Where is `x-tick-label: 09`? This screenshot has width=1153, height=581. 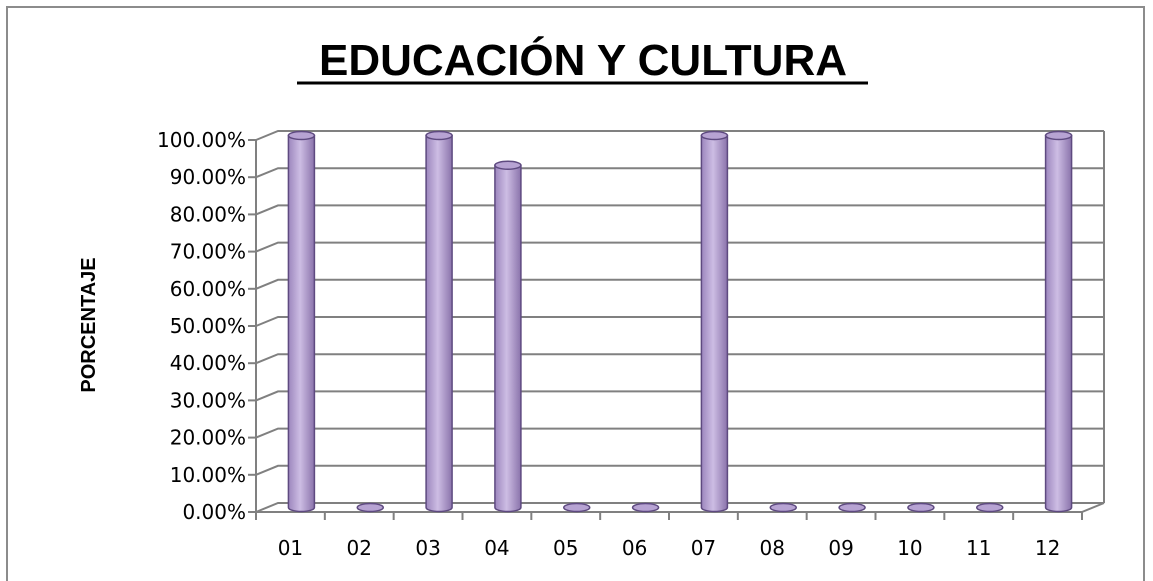 x-tick-label: 09 is located at coordinates (840, 548).